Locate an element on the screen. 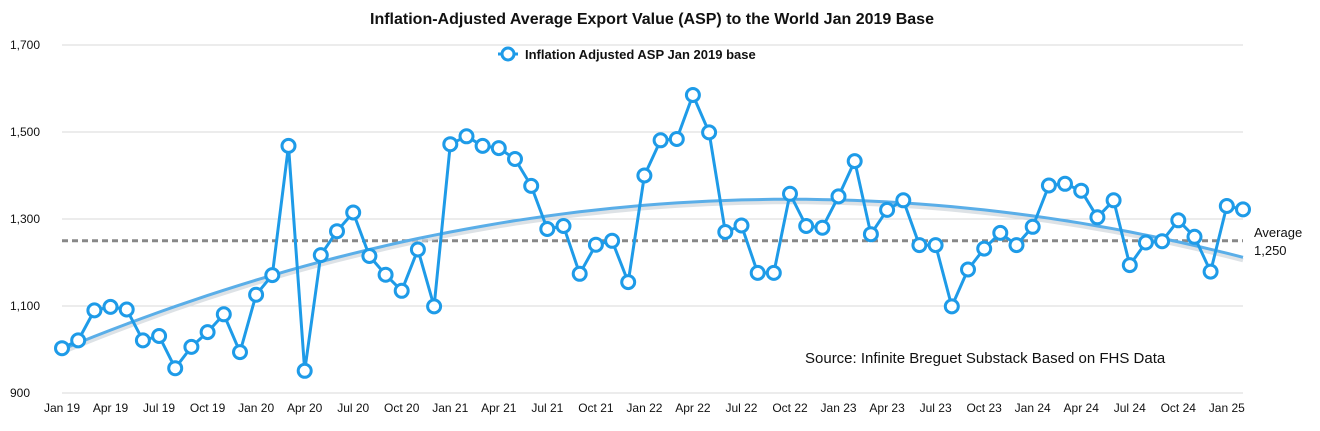 This screenshot has width=1320, height=431. x-tick-label: Apr 21 is located at coordinates (499, 408).